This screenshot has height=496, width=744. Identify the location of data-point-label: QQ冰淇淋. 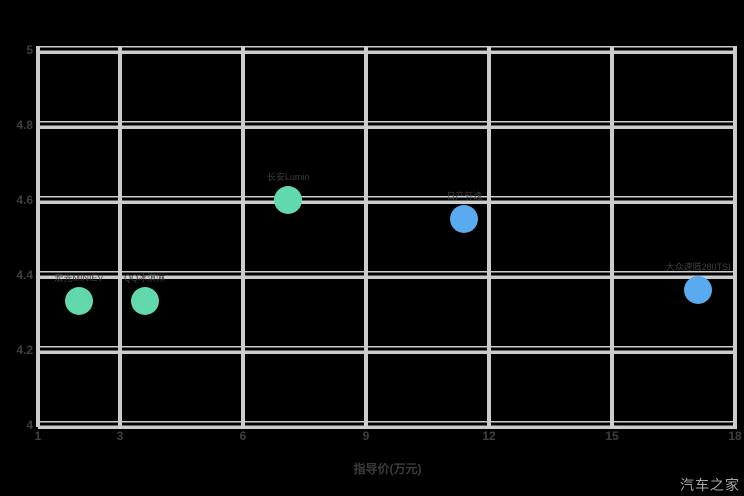
(145, 278).